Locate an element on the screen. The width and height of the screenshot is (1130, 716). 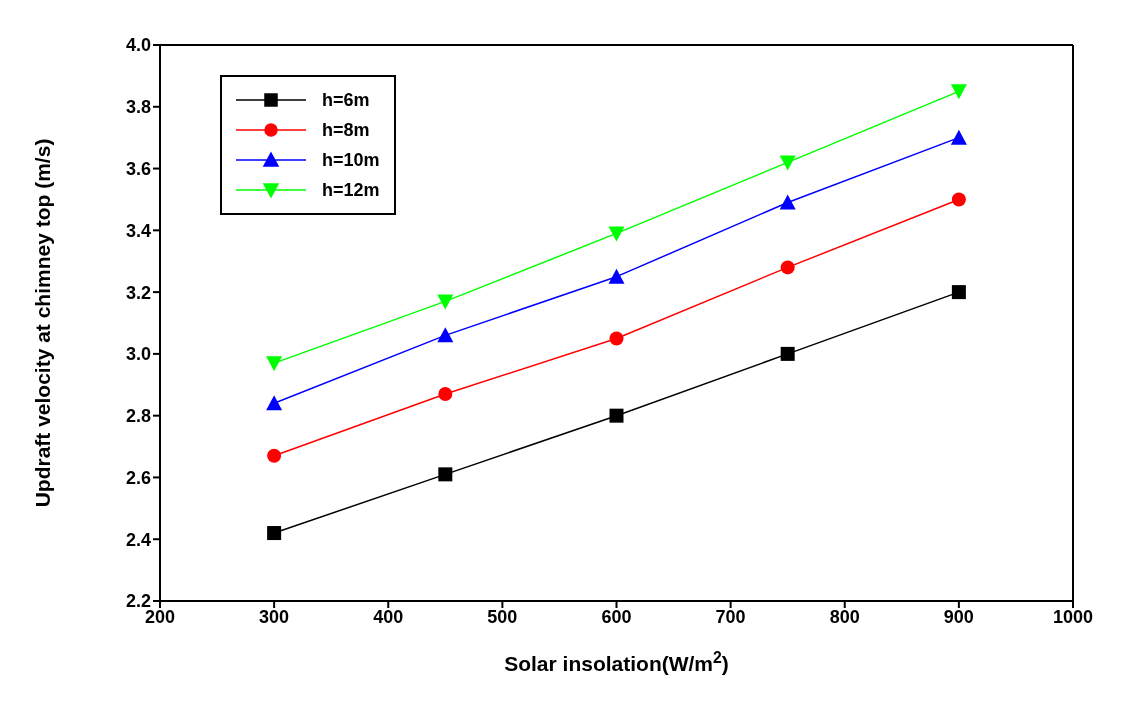
legend-label: h=10m is located at coordinates (351, 160).